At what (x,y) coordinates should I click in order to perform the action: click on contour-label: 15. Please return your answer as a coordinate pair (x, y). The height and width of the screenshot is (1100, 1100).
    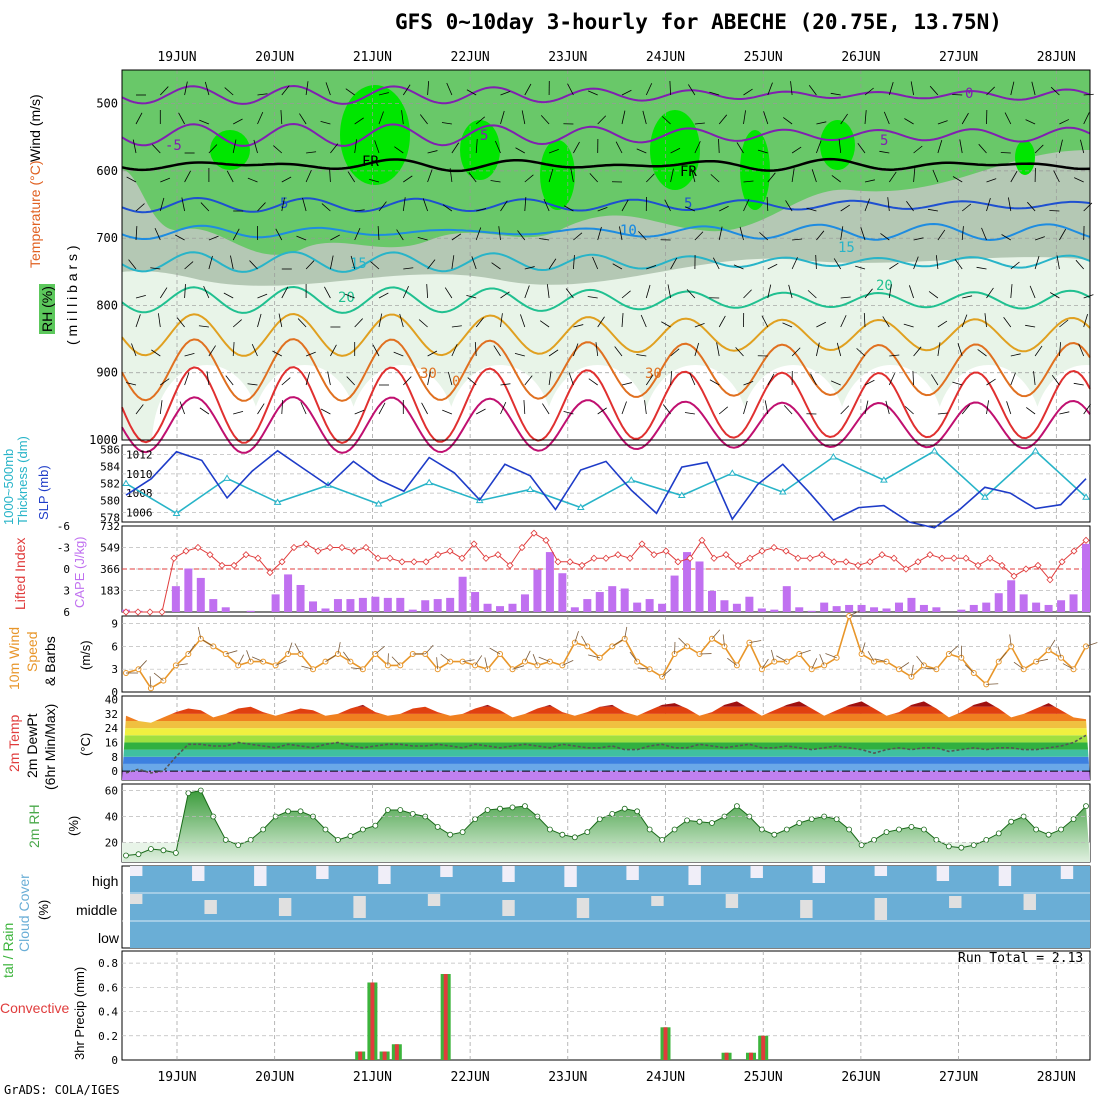
    Looking at the image, I should click on (846, 248).